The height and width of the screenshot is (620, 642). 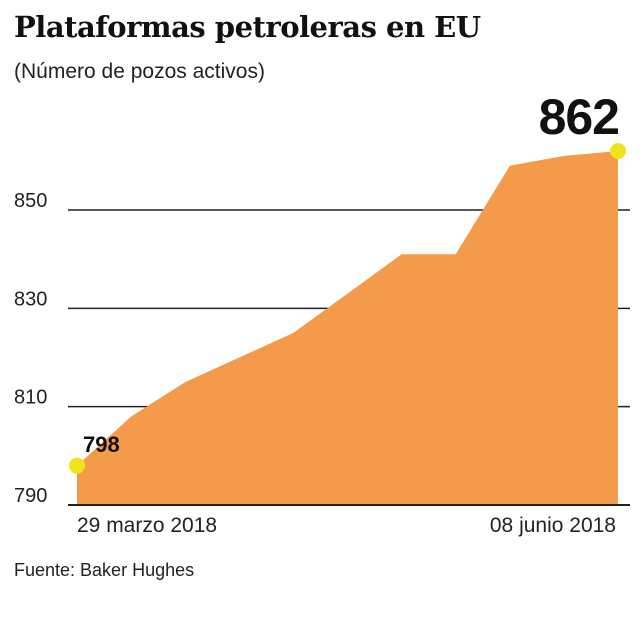 I want to click on start-value-label: 798, so click(x=101, y=444).